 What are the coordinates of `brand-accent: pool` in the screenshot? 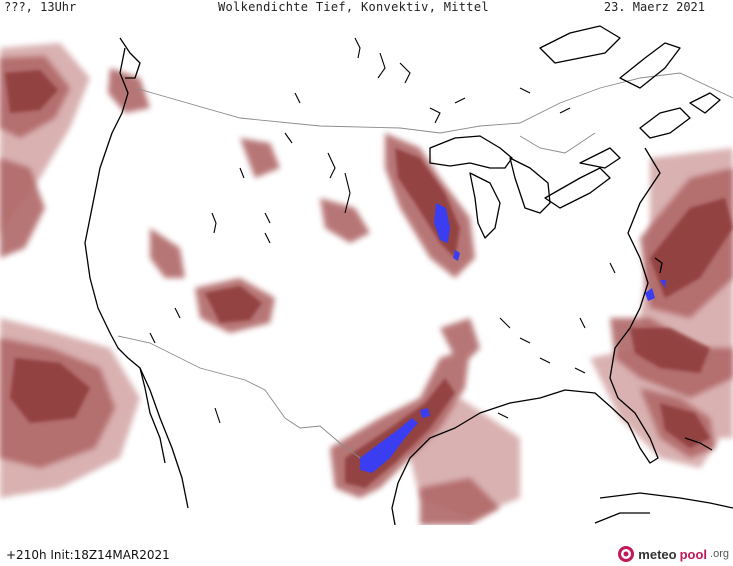 It's located at (693, 554).